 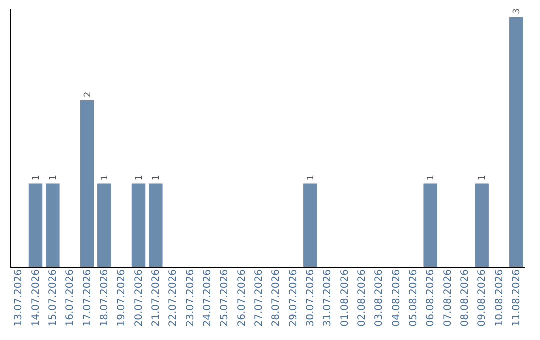 I want to click on x-tick-label: 31.07.2026, so click(x=328, y=298).